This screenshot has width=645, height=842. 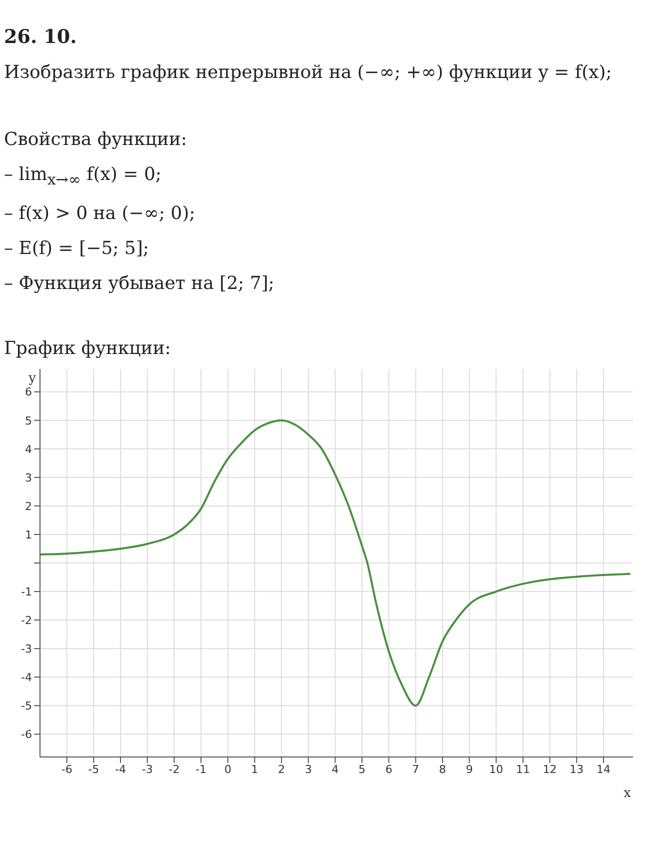 What do you see at coordinates (335, 769) in the screenshot?
I see `x-tick-label: 4` at bounding box center [335, 769].